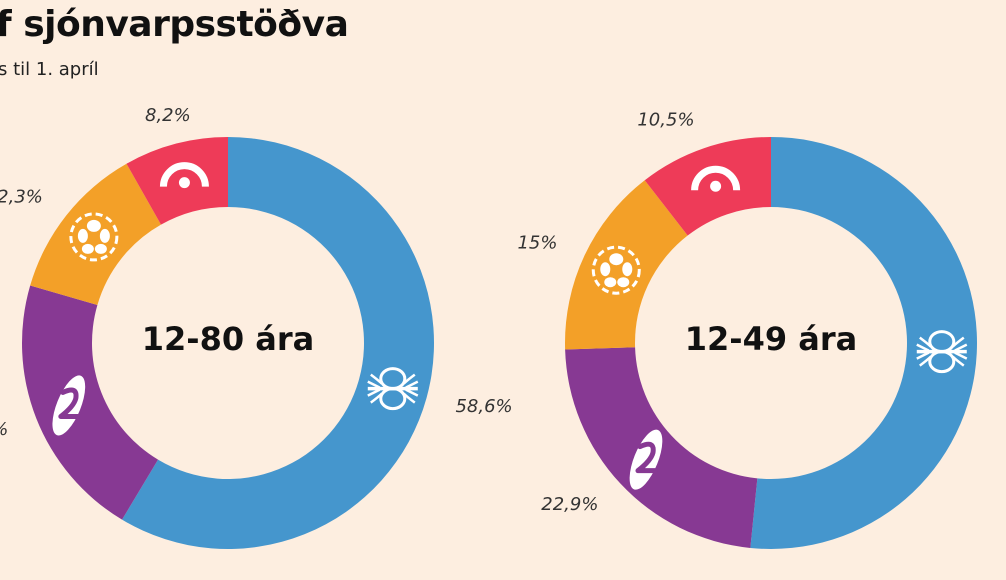 This screenshot has height=580, width=1006. I want to click on slice-value-label: 10,5%, so click(665, 120).